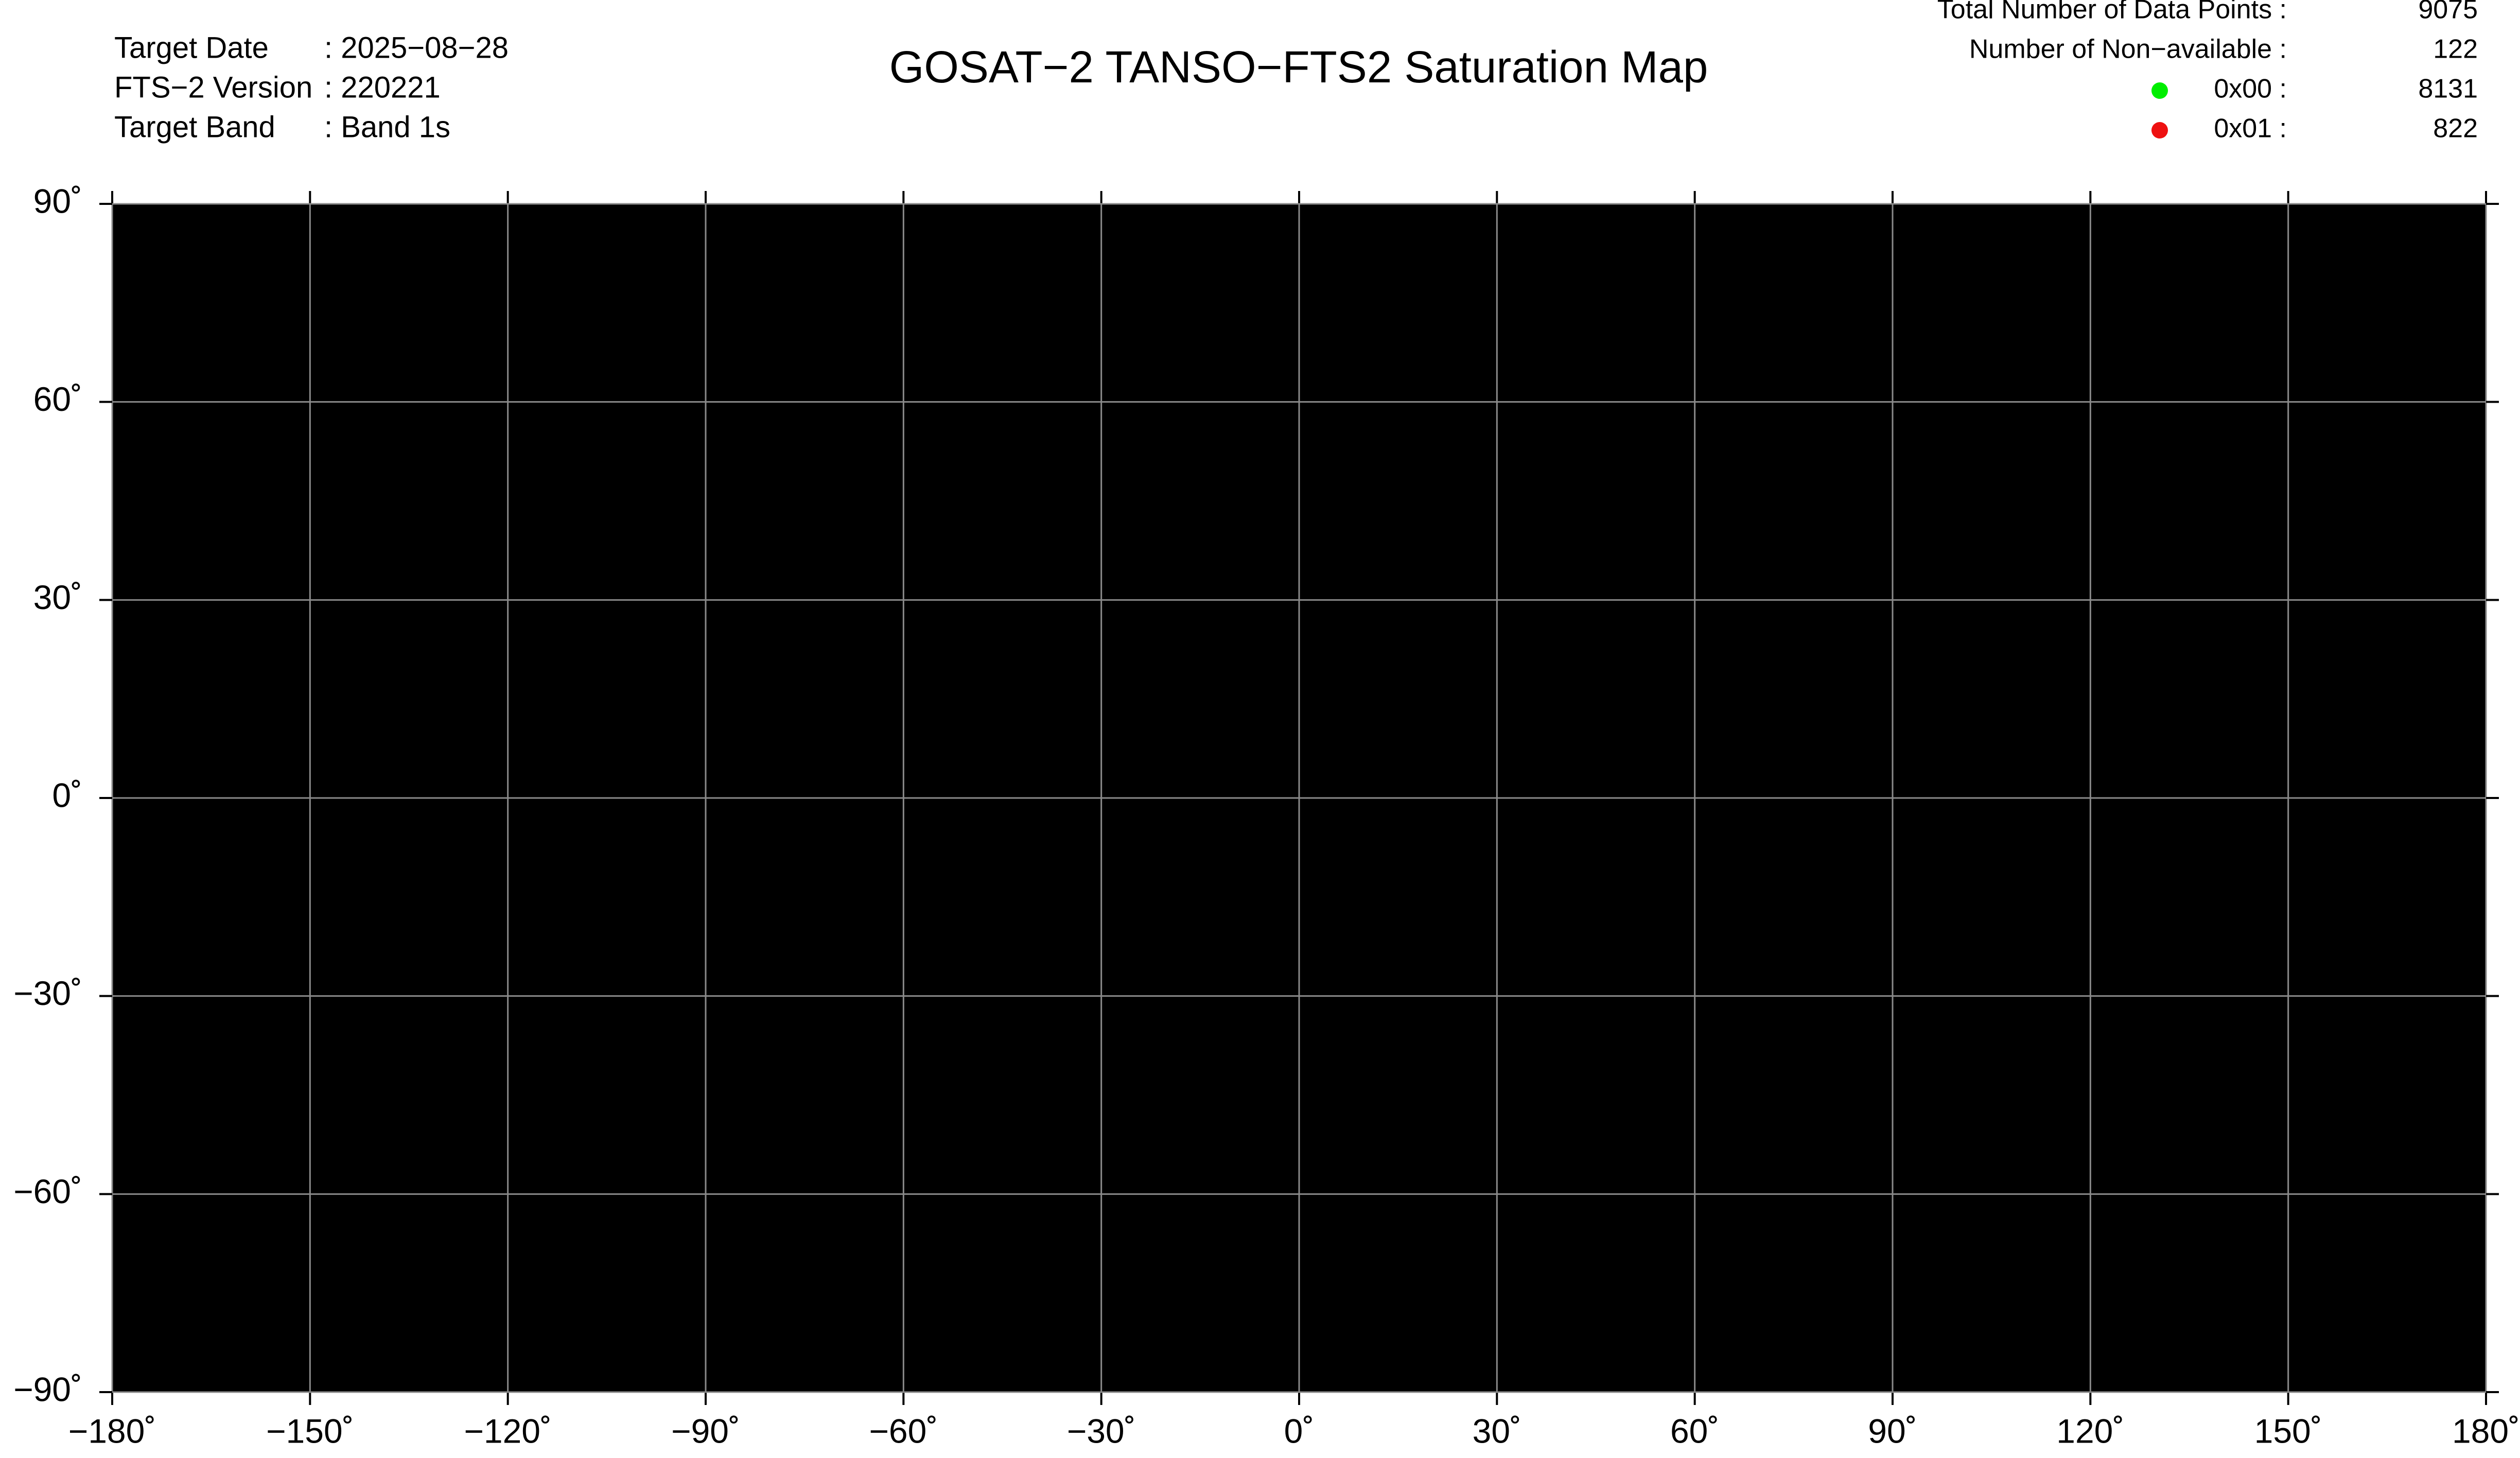  Describe the element at coordinates (67, 795) in the screenshot. I see `y-tick-label: 0˚` at that location.